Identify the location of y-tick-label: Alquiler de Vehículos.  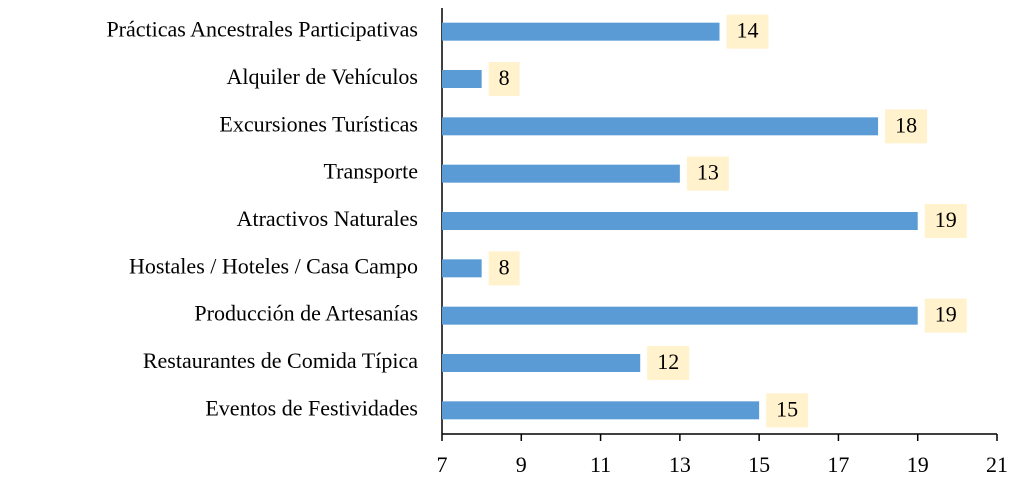
(322, 76).